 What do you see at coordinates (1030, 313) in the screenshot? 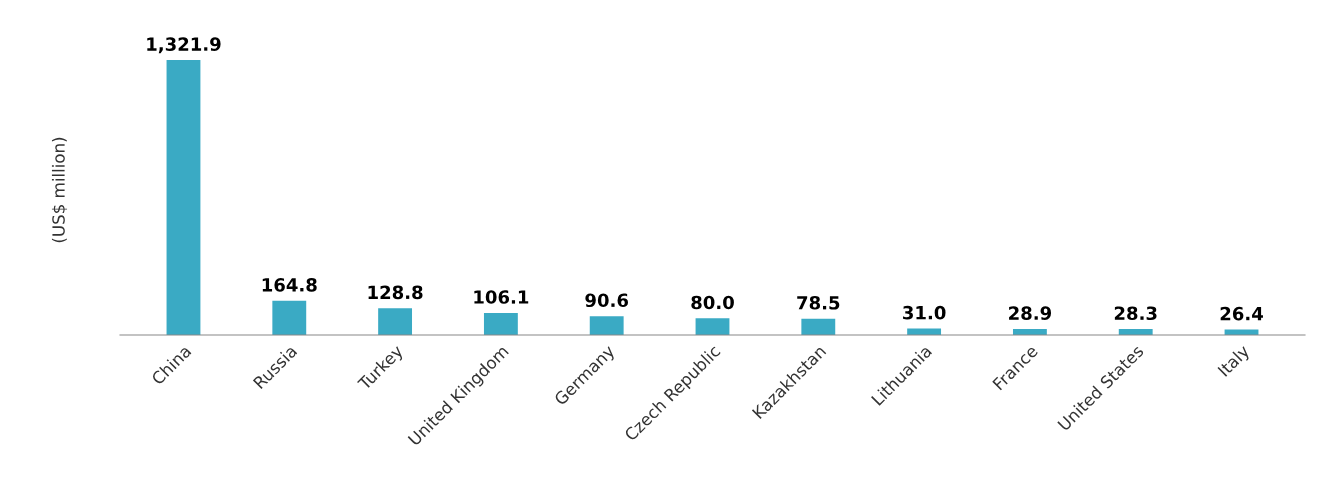
I see `data-label: 28.9` at bounding box center [1030, 313].